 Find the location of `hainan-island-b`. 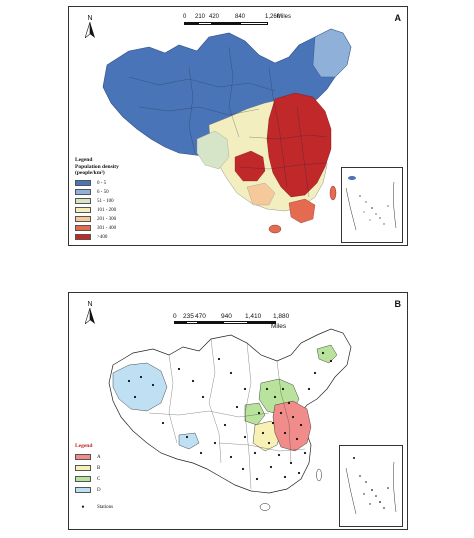

hainan-island-b is located at coordinates (265, 507).